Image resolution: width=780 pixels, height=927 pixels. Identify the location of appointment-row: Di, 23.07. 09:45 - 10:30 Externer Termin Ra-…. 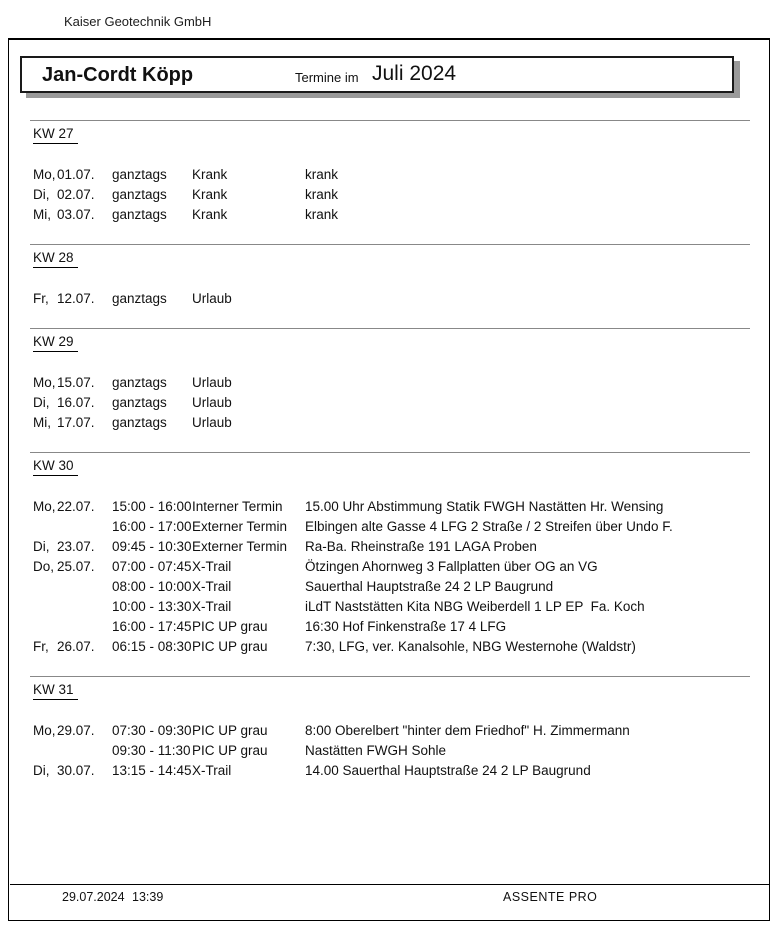
(390, 547).